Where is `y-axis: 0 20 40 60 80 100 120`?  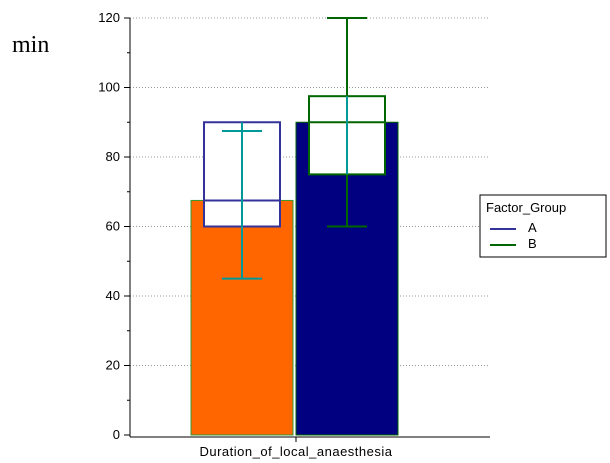 y-axis: 0 20 40 60 80 100 120 is located at coordinates (114, 226).